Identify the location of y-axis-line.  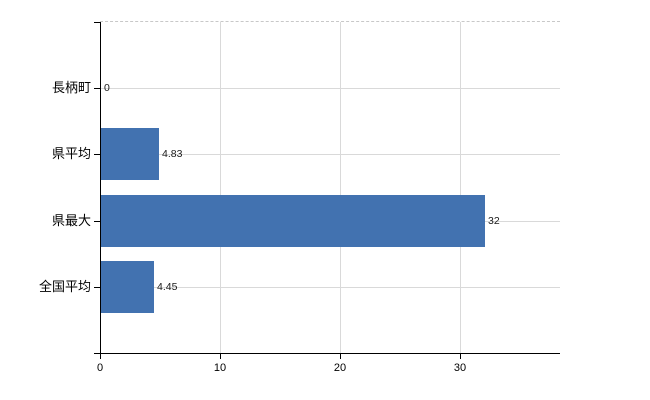
(100, 187).